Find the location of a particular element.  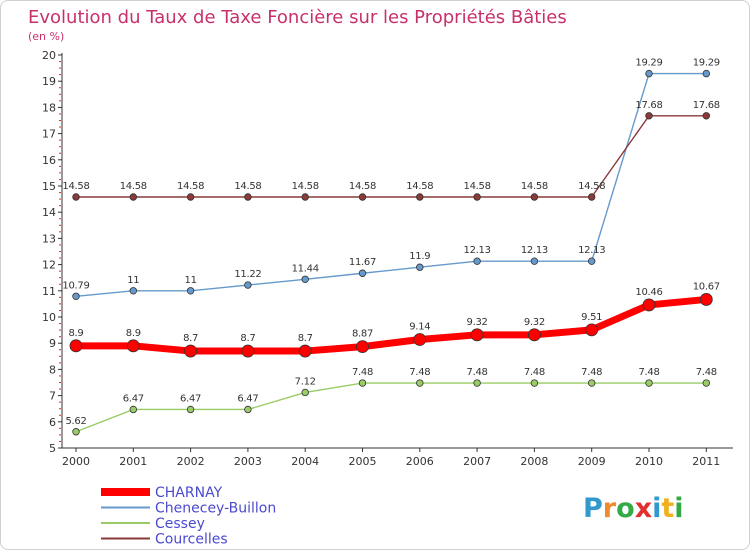

y-tick-label: 13 is located at coordinates (49, 238).